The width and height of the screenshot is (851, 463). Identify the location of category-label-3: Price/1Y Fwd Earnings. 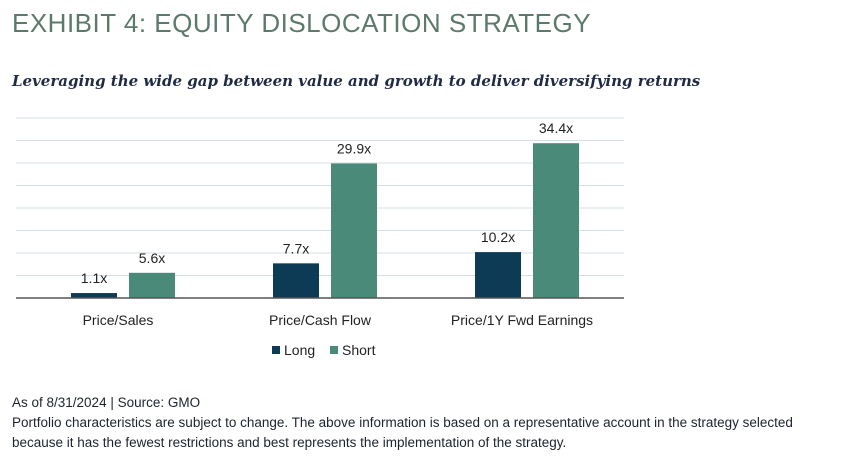
(522, 320).